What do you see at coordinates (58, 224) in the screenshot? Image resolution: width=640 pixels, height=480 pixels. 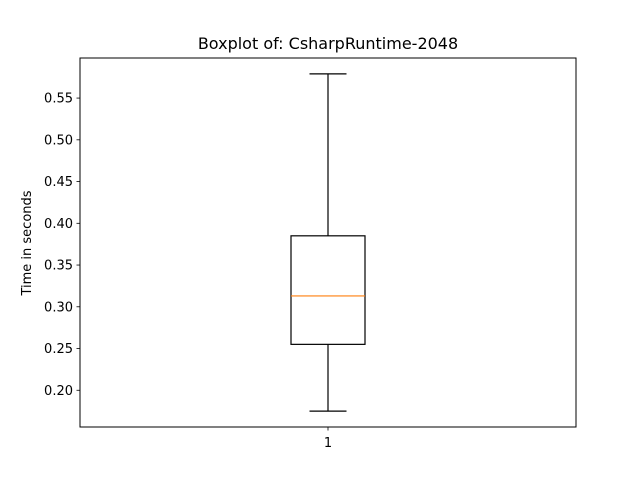 I see `y-tick-label: 0.40` at bounding box center [58, 224].